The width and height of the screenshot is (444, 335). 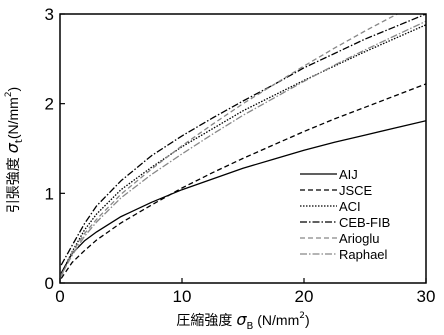 What do you see at coordinates (359, 238) in the screenshot?
I see `legend-label: Arioglu` at bounding box center [359, 238].